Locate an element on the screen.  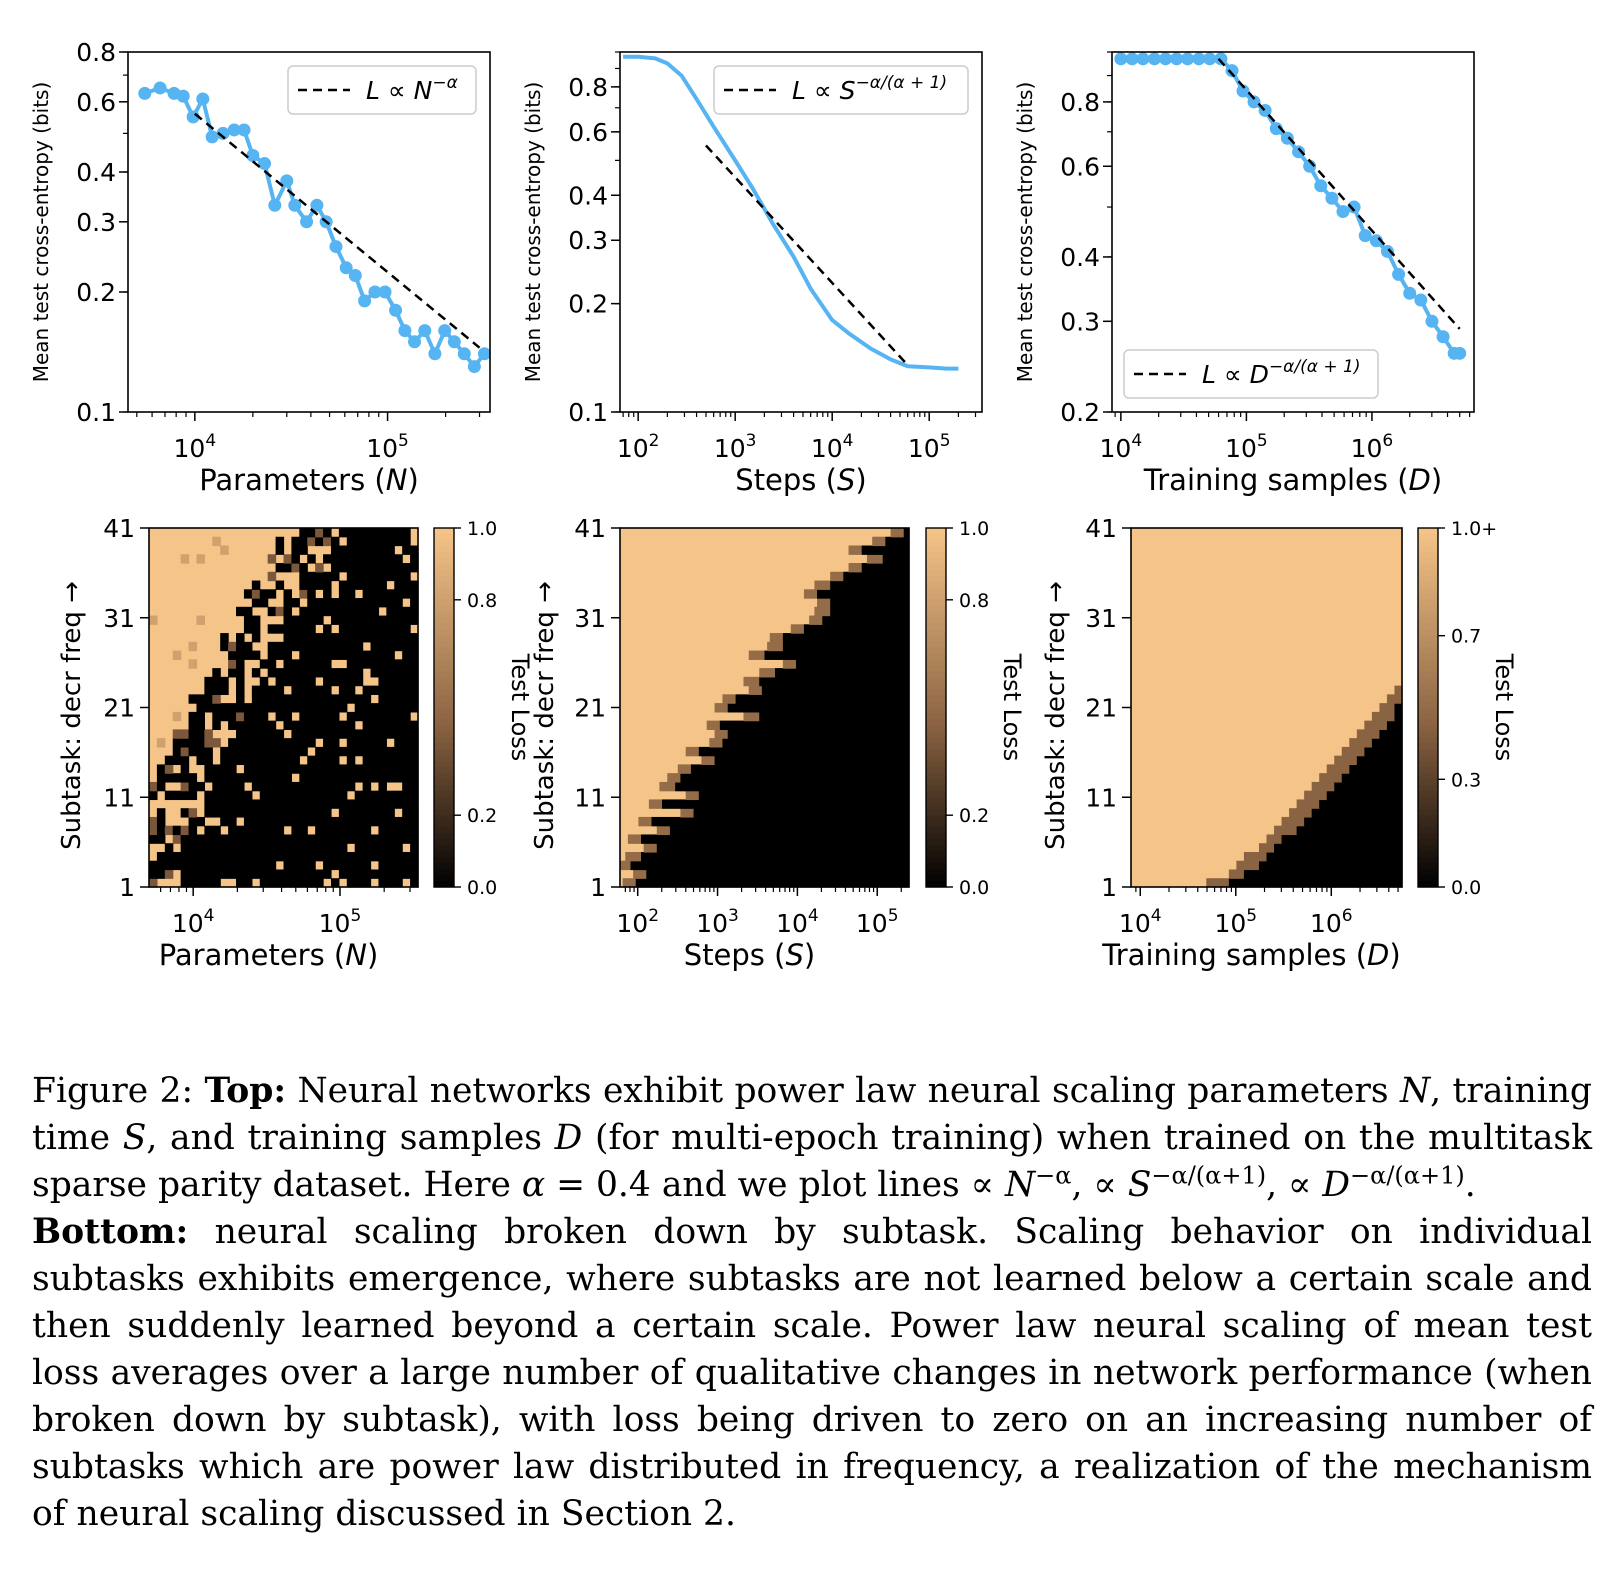
y-axis-label: Mean test cross-entropy (bits) is located at coordinates (533, 232).